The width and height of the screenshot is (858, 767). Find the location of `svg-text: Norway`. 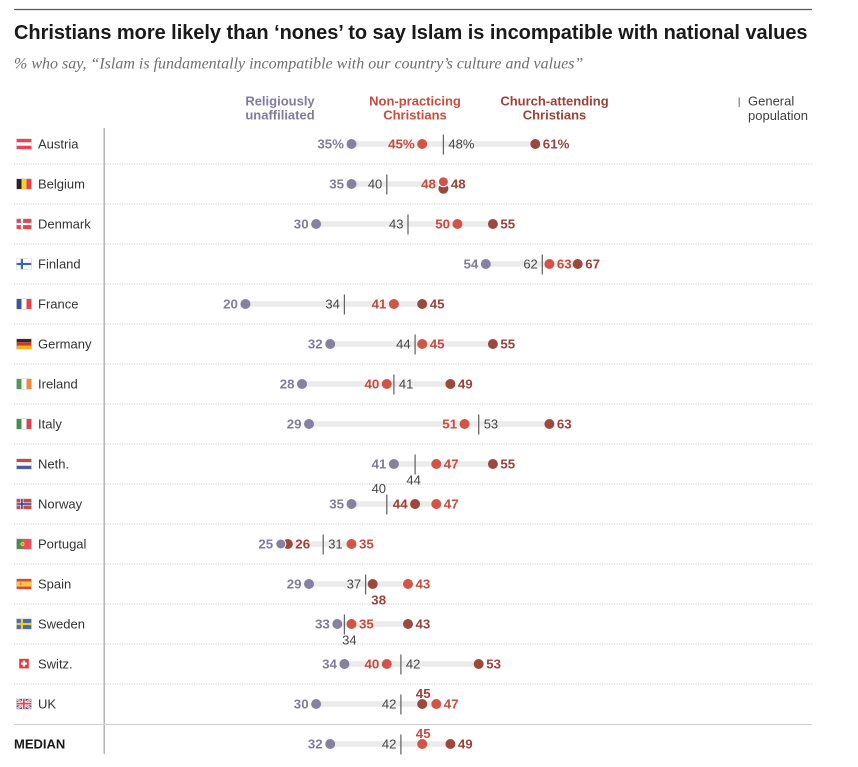

svg-text: Norway is located at coordinates (60, 504).